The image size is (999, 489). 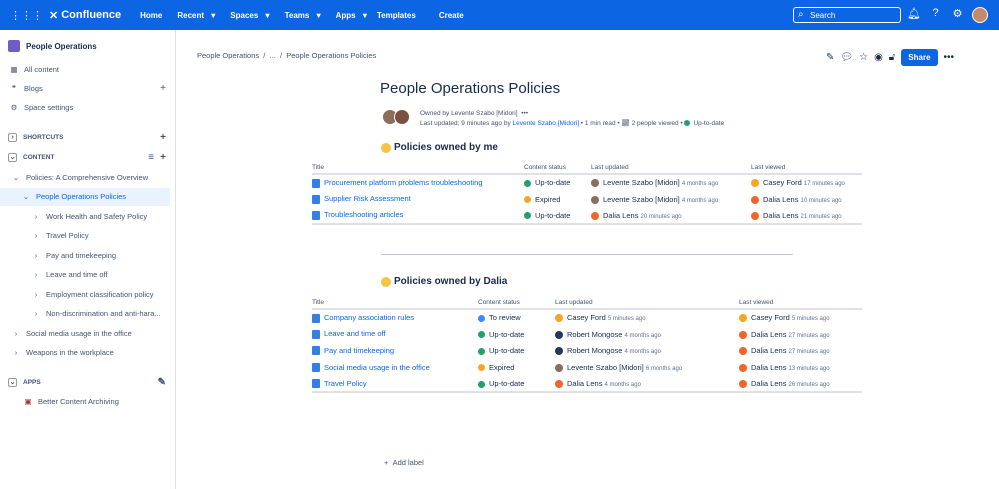 What do you see at coordinates (16, 177) in the screenshot?
I see `chevron-right-icon: ⌄` at bounding box center [16, 177].